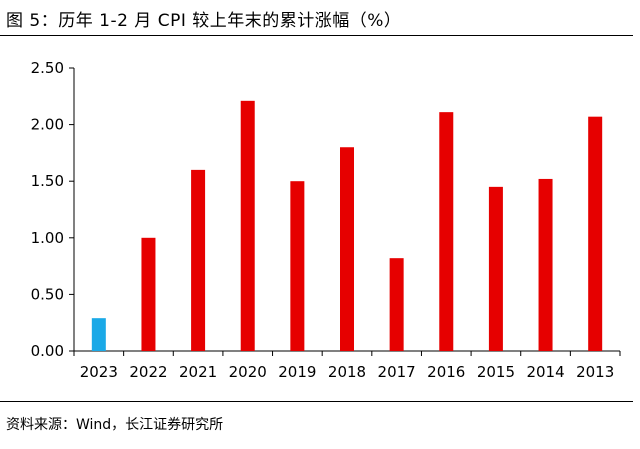 The height and width of the screenshot is (449, 640). What do you see at coordinates (148, 372) in the screenshot?
I see `x-tick-label: 2022` at bounding box center [148, 372].